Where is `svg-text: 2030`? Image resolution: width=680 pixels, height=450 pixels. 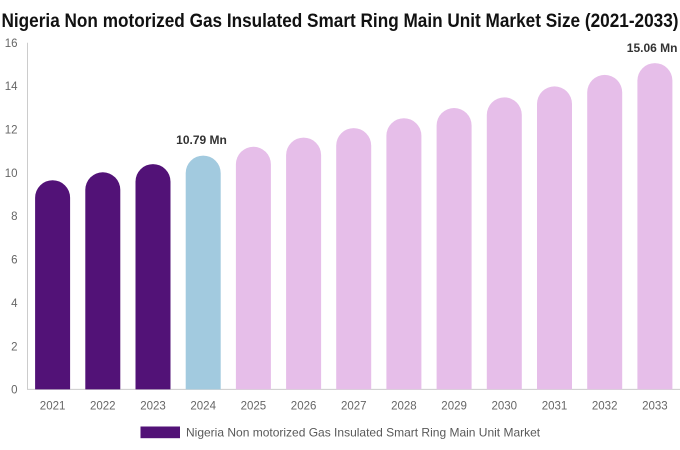
svg-text: 2030 is located at coordinates (505, 407).